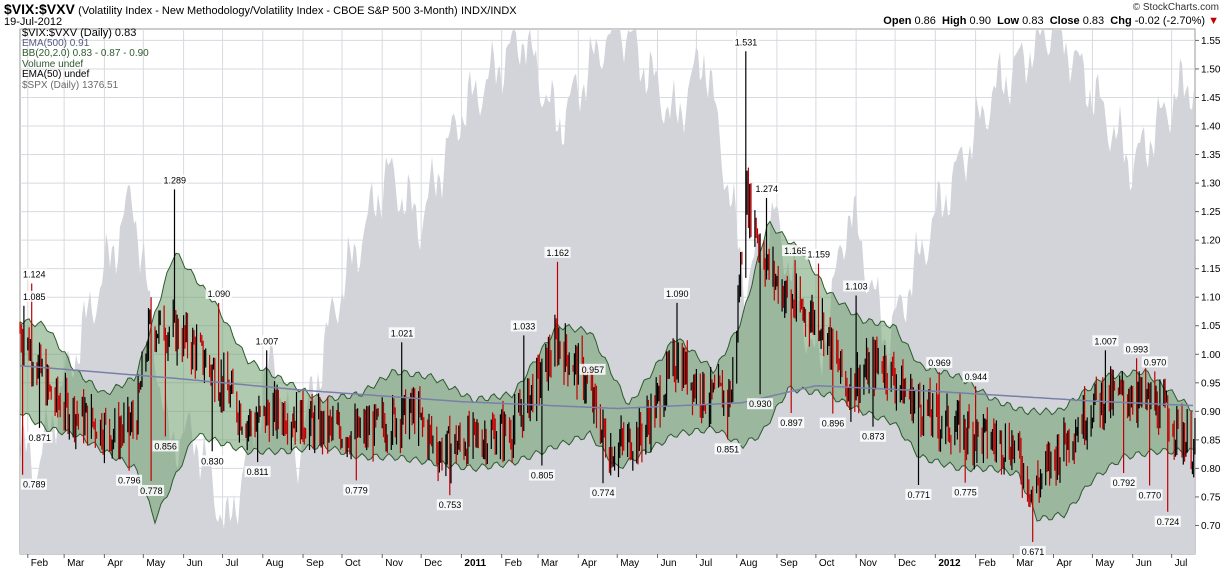 The width and height of the screenshot is (1225, 569). What do you see at coordinates (606, 387) in the screenshot?
I see `ema500-line` at bounding box center [606, 387].